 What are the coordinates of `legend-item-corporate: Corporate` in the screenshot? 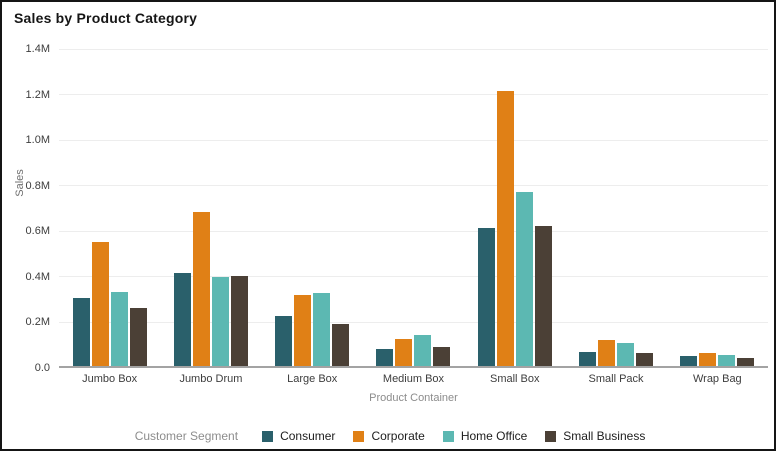 It's located at (389, 436).